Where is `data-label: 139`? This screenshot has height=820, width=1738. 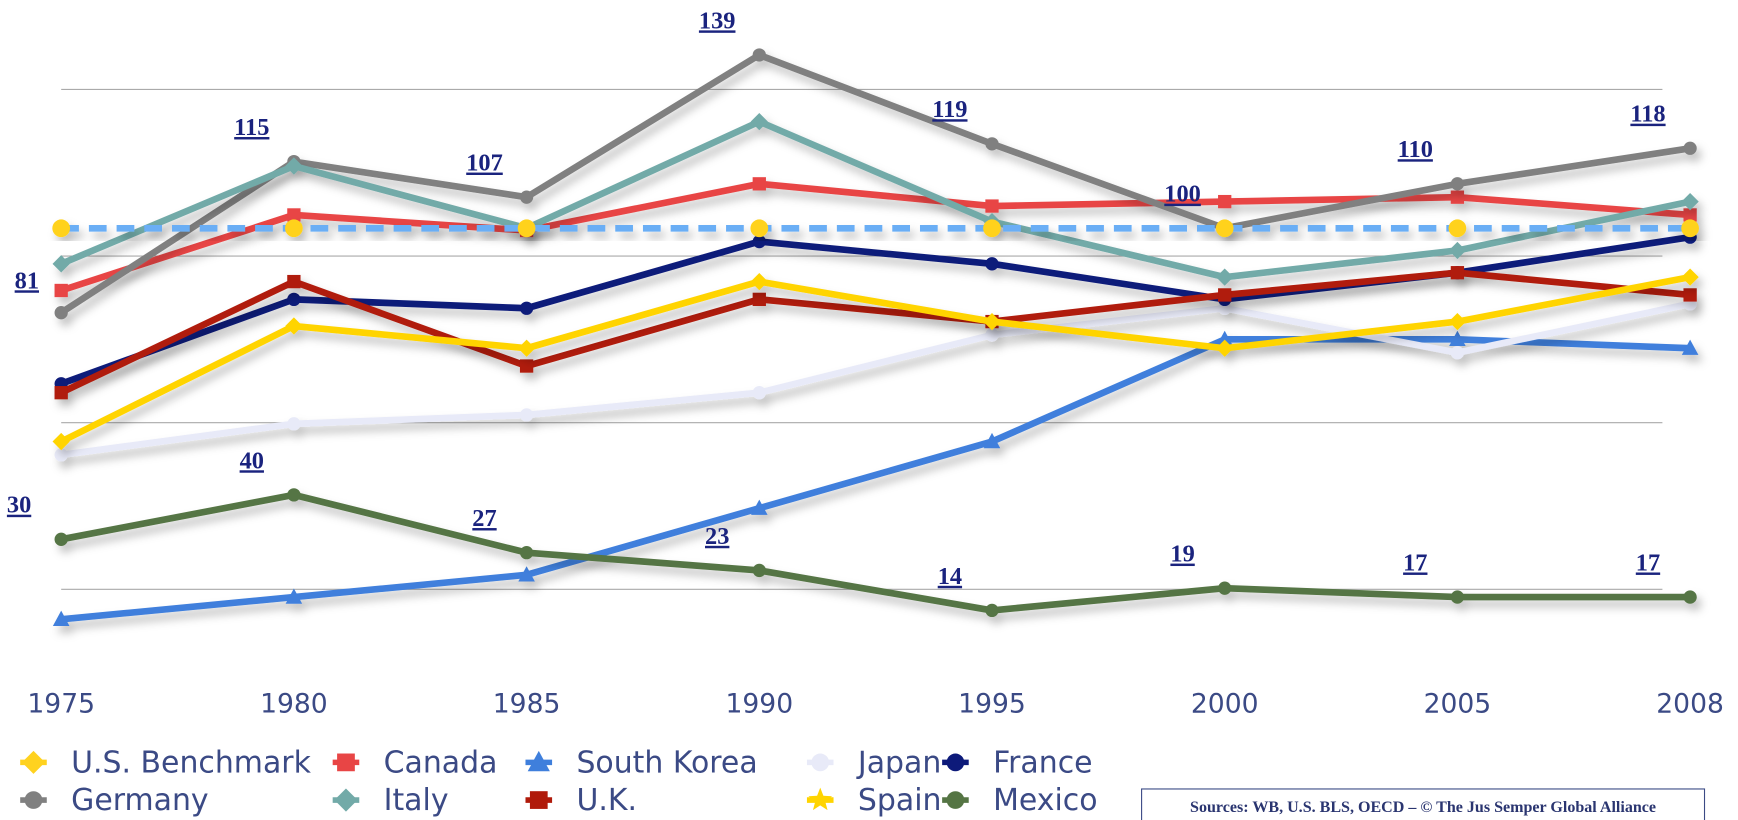
data-label: 139 is located at coordinates (717, 20).